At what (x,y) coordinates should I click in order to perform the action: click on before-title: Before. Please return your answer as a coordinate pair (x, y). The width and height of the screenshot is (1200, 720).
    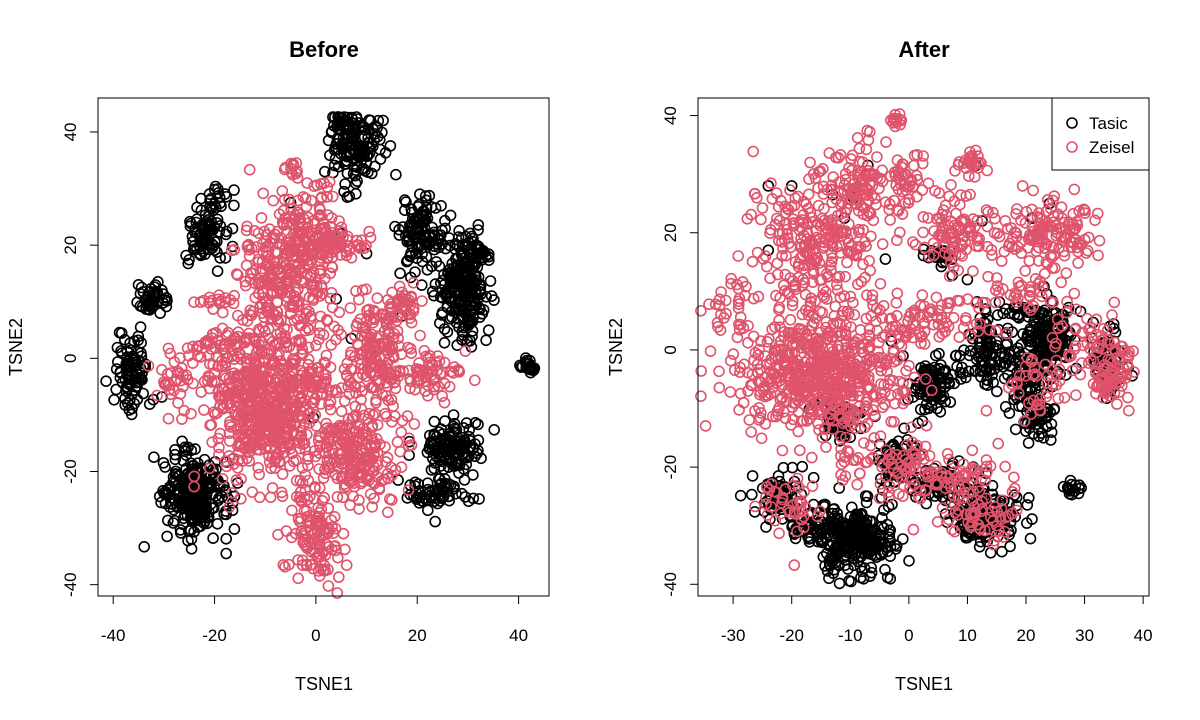
    Looking at the image, I should click on (324, 49).